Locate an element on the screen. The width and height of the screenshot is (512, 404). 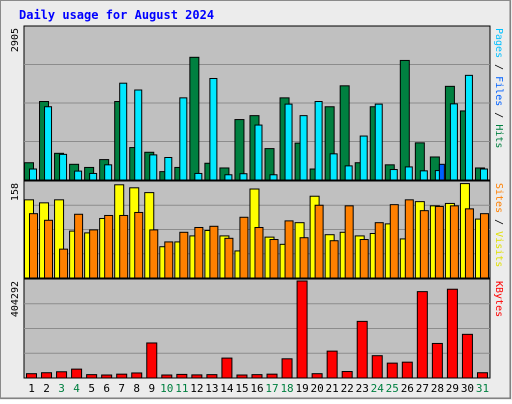
panel-2-max-label: 158 is located at coordinates (15, 192).